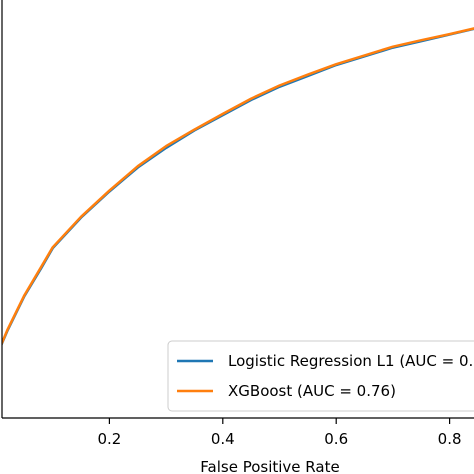 The width and height of the screenshot is (474, 474). What do you see at coordinates (269, 466) in the screenshot?
I see `x-axis-label: False Positive Rate` at bounding box center [269, 466].